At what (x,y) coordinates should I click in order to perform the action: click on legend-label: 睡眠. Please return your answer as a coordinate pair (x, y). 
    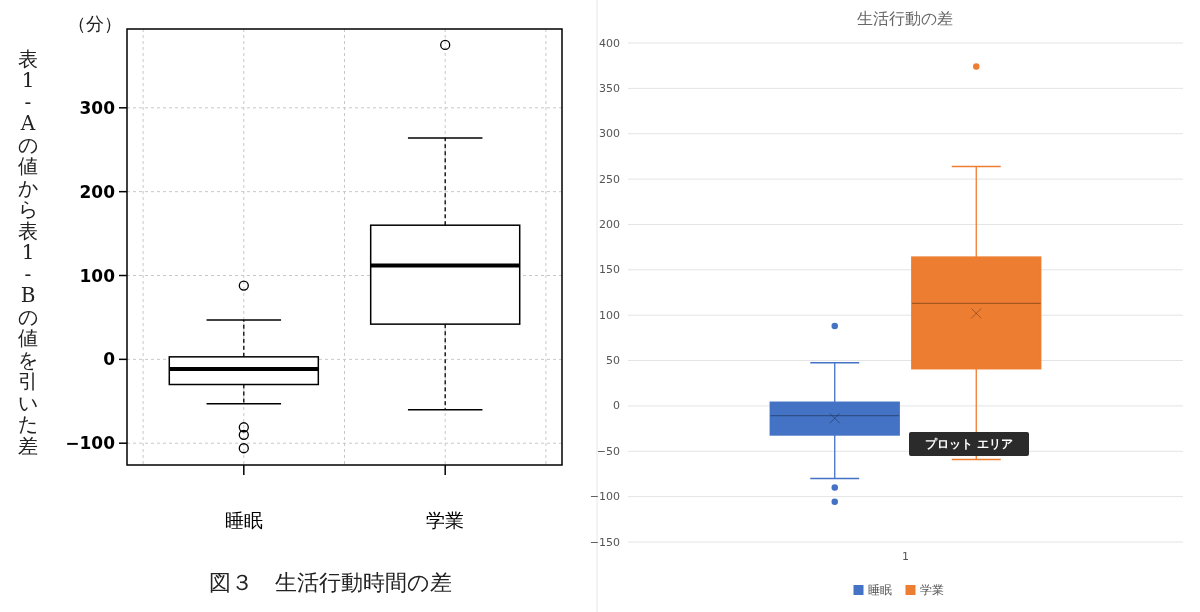
    Looking at the image, I should click on (879, 590).